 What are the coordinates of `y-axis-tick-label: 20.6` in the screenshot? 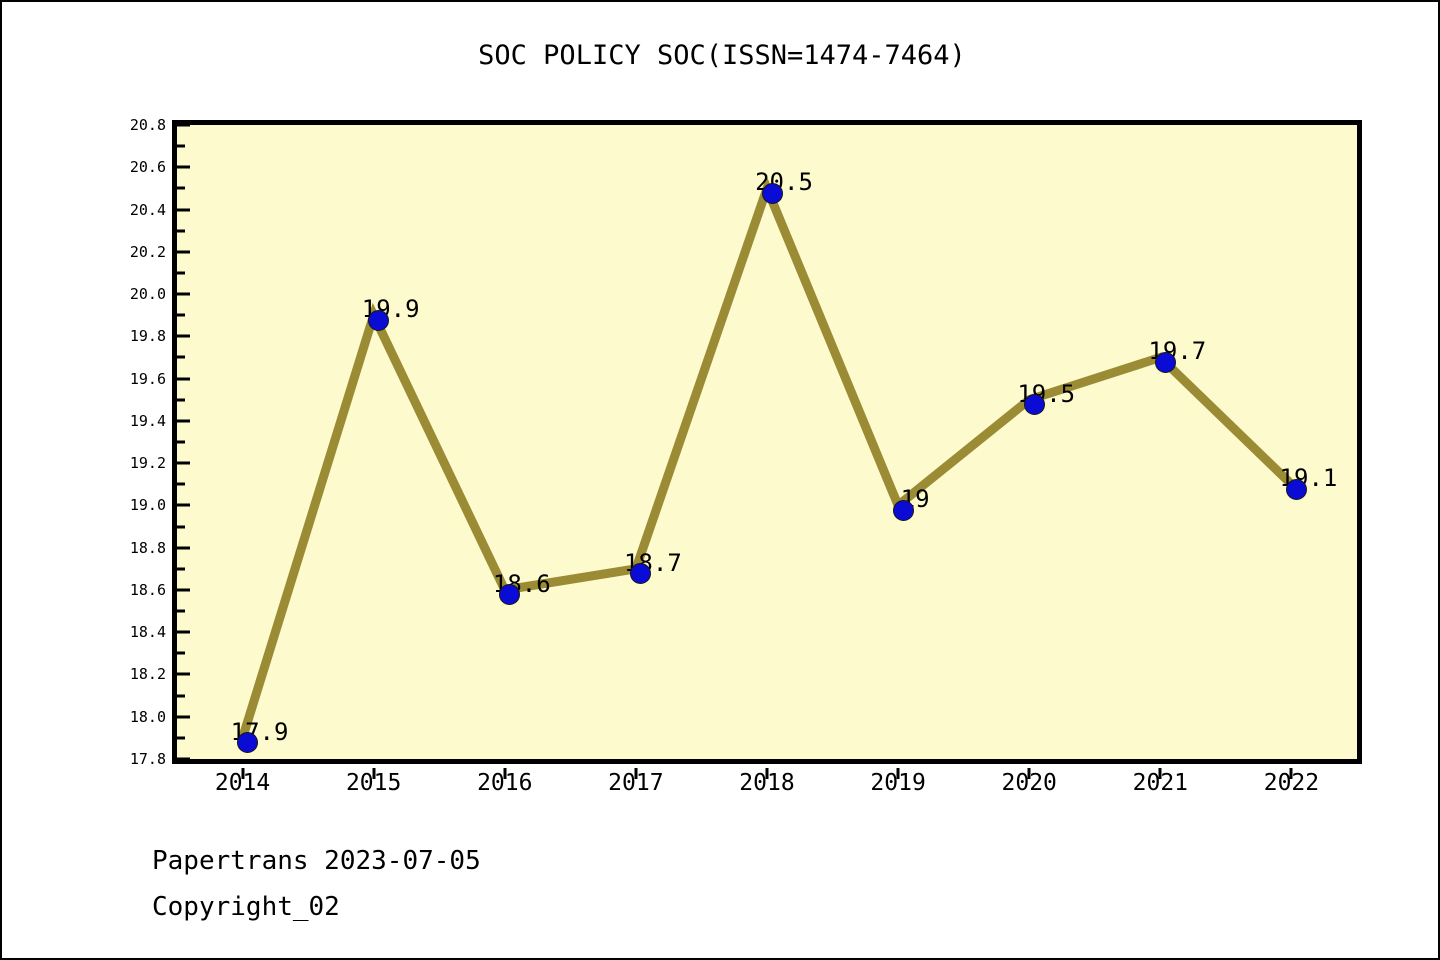 It's located at (147, 167).